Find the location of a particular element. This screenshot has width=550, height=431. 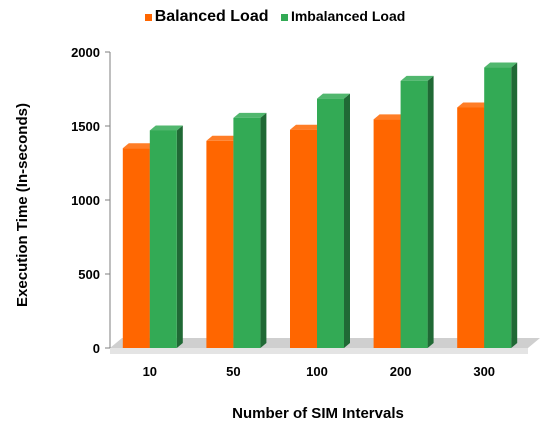

y-tick-label: 0 is located at coordinates (96, 348).